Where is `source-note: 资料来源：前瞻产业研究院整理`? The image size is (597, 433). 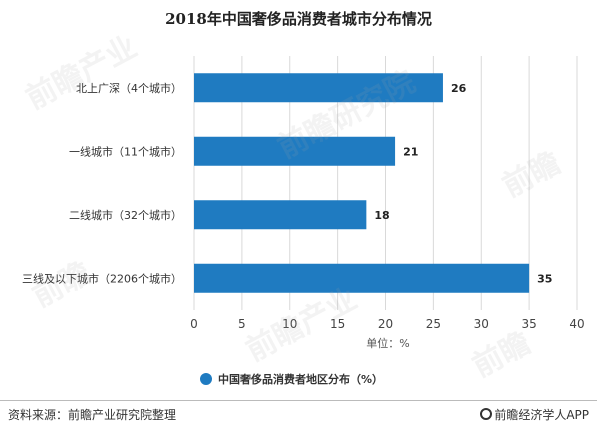 source-note: 资料来源：前瞻产业研究院整理 is located at coordinates (92, 415).